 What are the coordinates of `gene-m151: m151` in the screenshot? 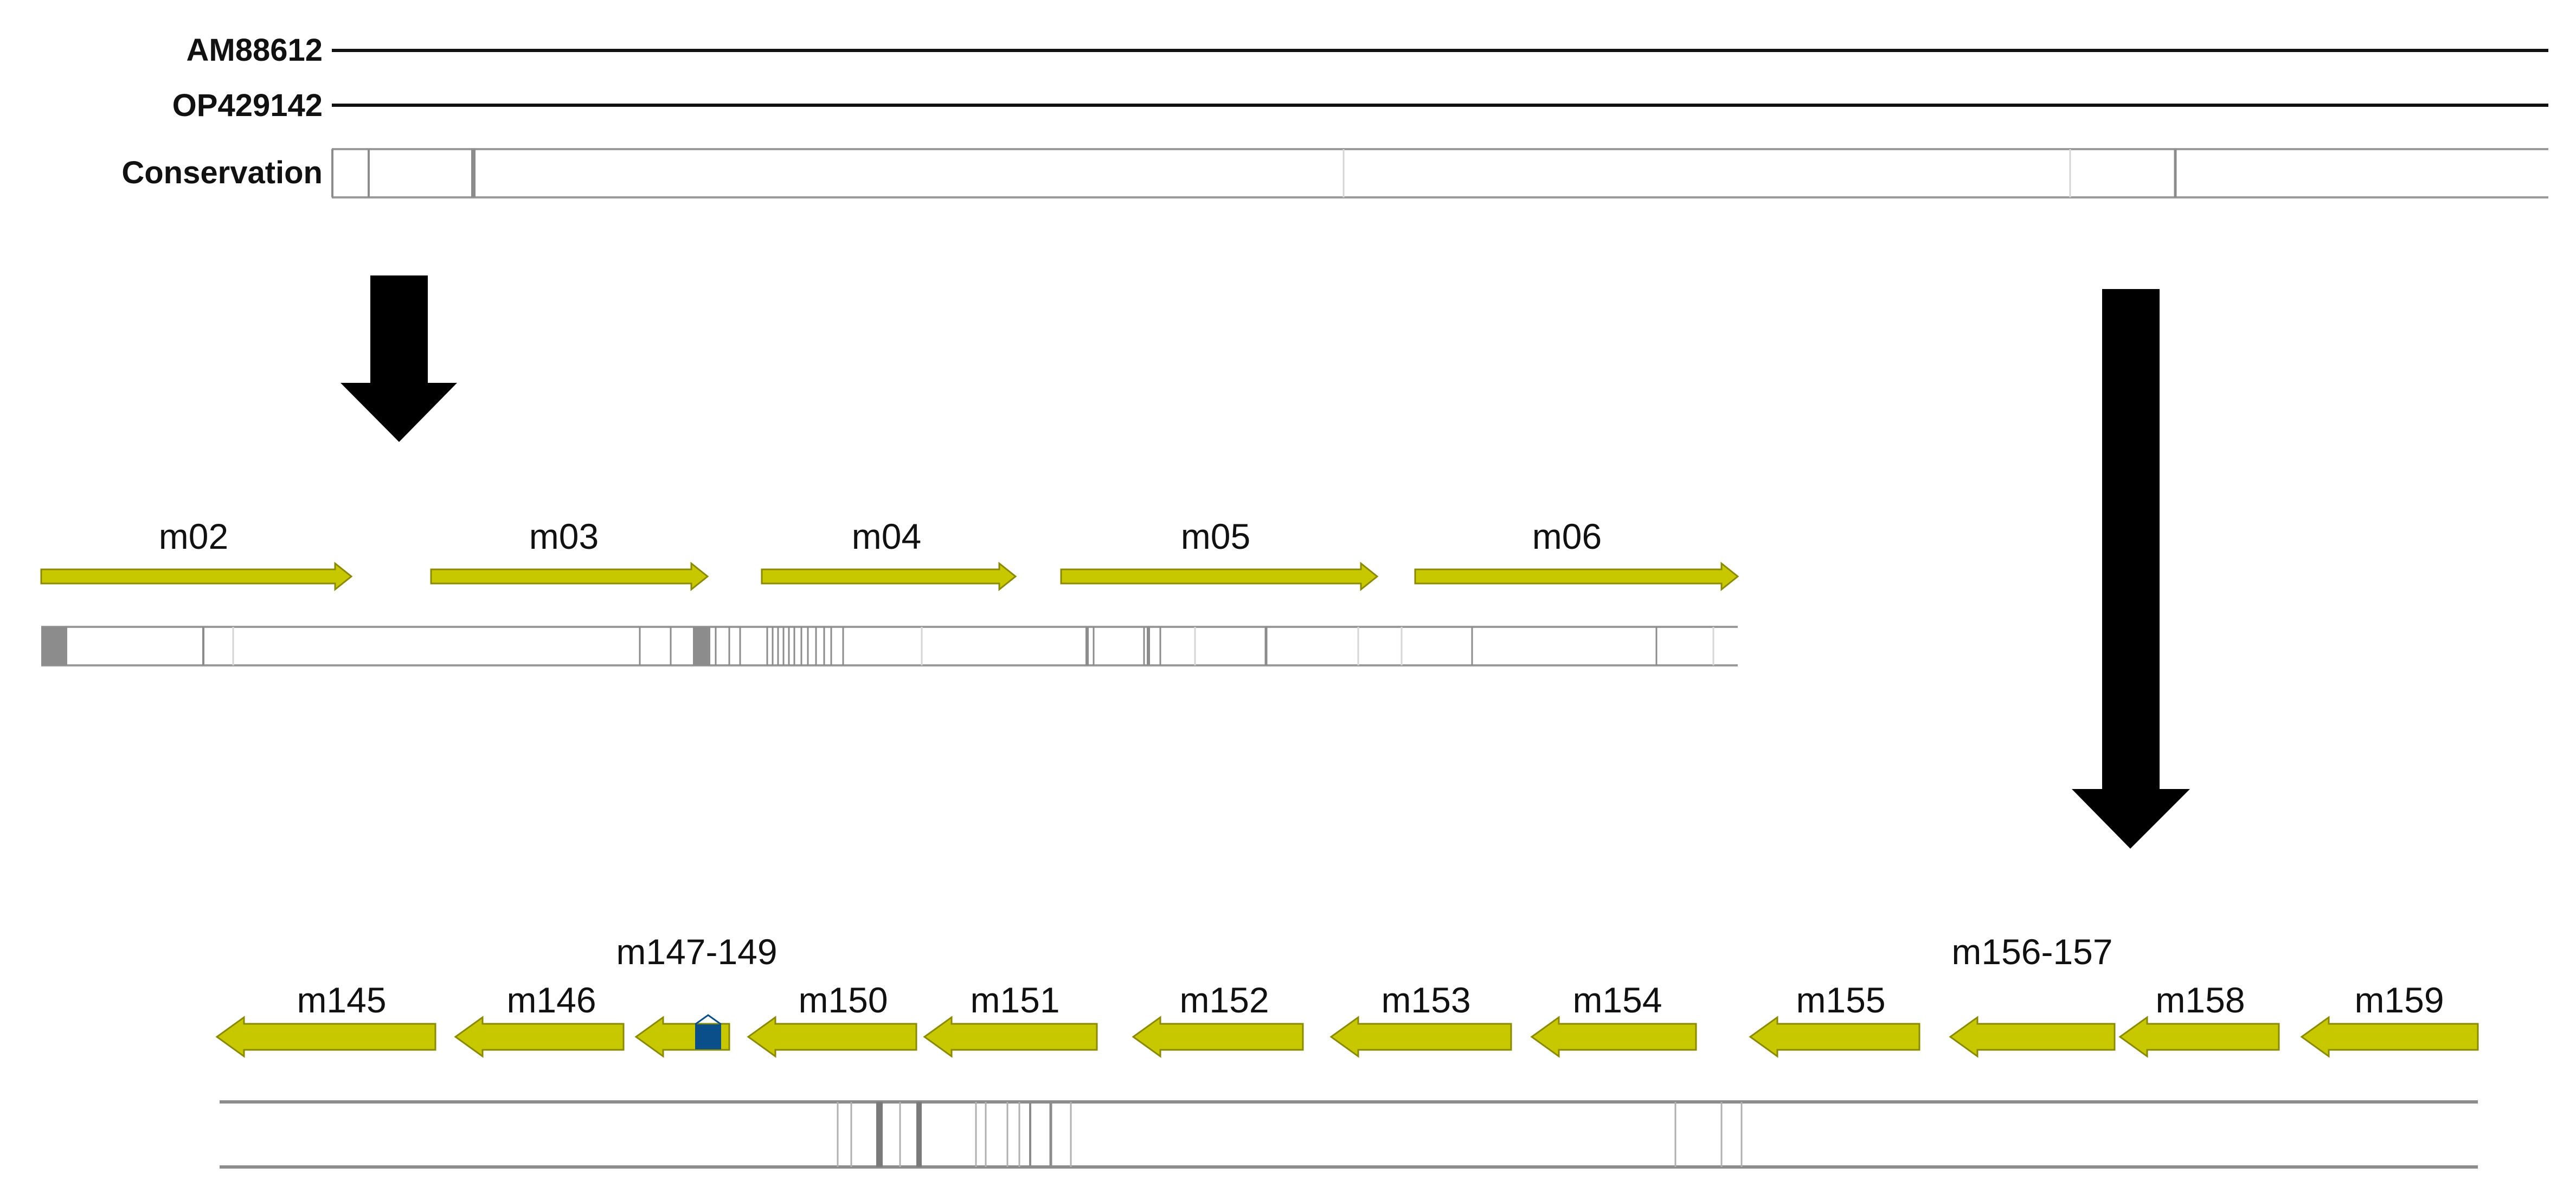 It's located at (1010, 1019).